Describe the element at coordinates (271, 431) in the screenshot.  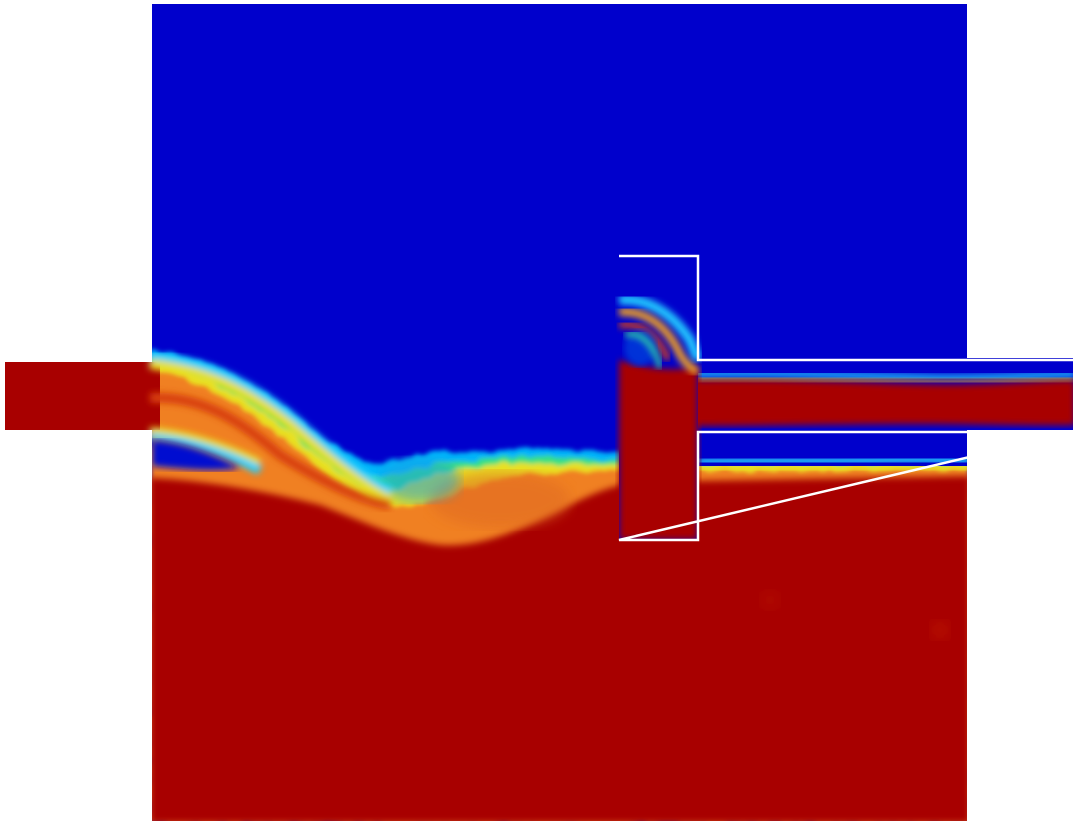
I see `inlet-jet-plume` at that location.